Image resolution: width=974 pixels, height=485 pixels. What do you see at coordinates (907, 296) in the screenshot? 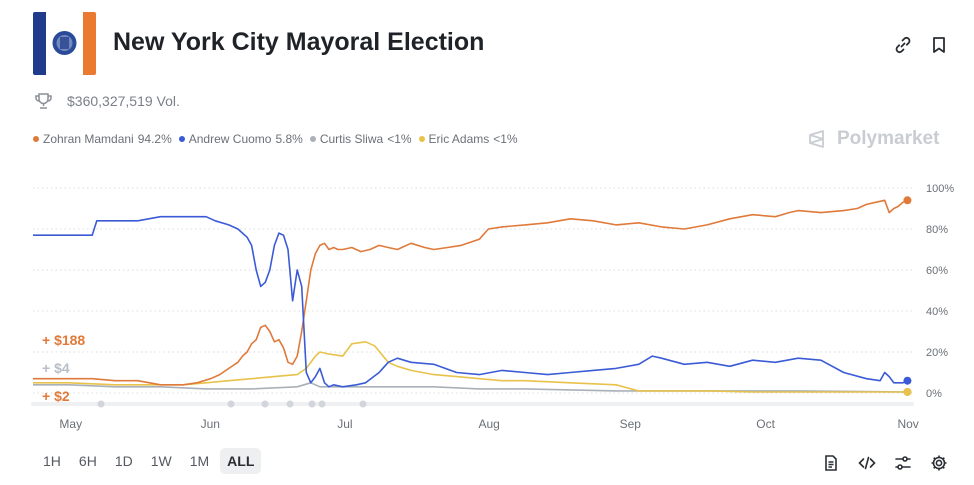
I see `chart-markers` at bounding box center [907, 296].